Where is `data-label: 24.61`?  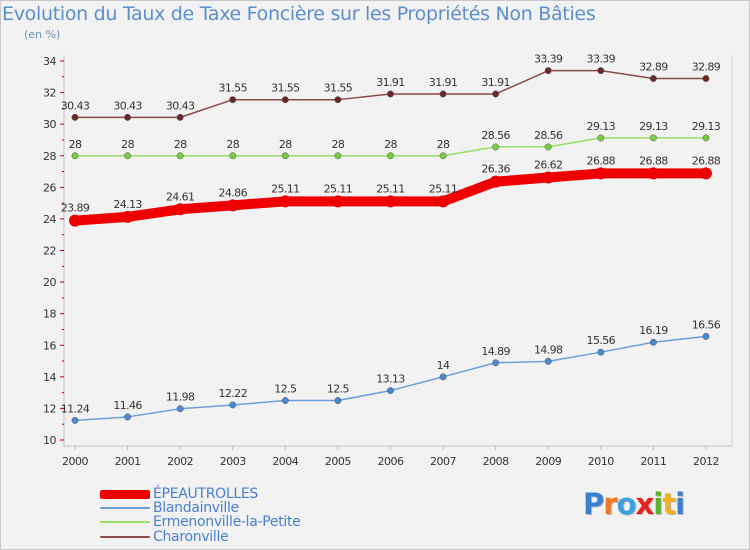
data-label: 24.61 is located at coordinates (180, 196).